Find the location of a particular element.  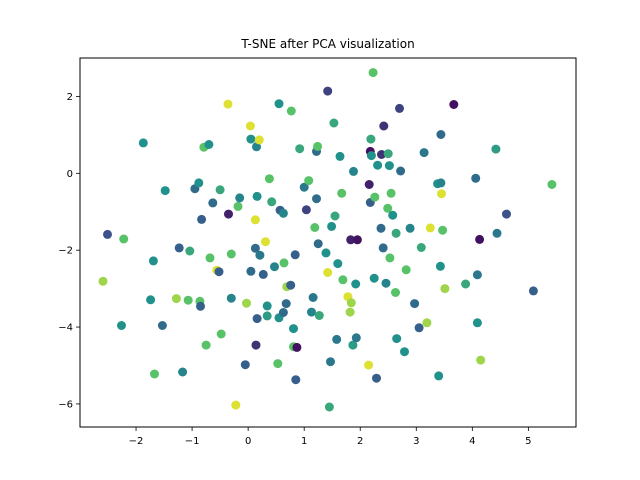

y-tick-label: 0 is located at coordinates (70, 174).